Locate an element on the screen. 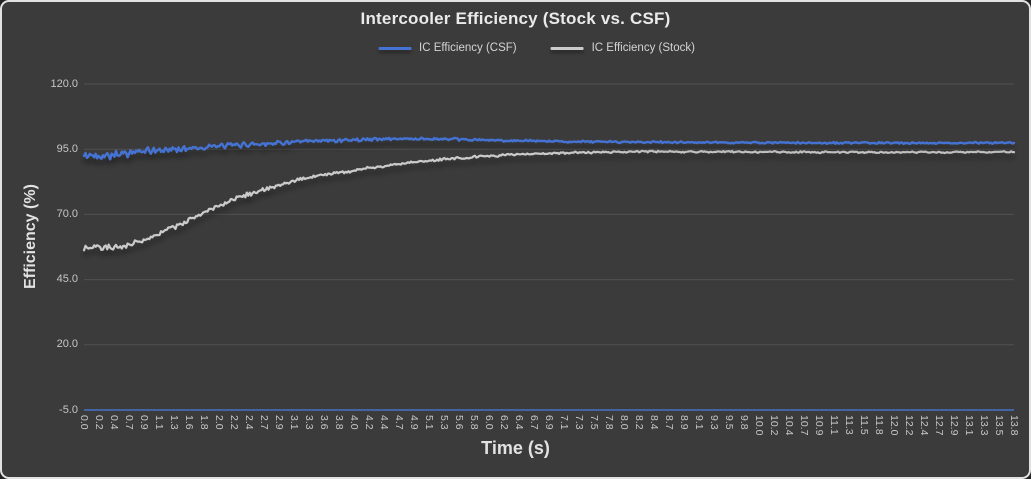 The height and width of the screenshot is (479, 1031). x-tick-label: 3.6 is located at coordinates (324, 422).